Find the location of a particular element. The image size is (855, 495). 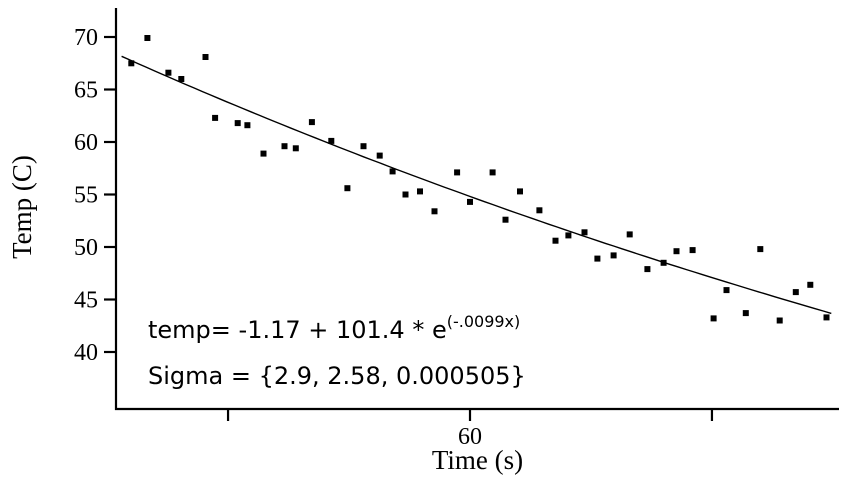

fit-equation-exponent: (-.0099x) is located at coordinates (483, 321).